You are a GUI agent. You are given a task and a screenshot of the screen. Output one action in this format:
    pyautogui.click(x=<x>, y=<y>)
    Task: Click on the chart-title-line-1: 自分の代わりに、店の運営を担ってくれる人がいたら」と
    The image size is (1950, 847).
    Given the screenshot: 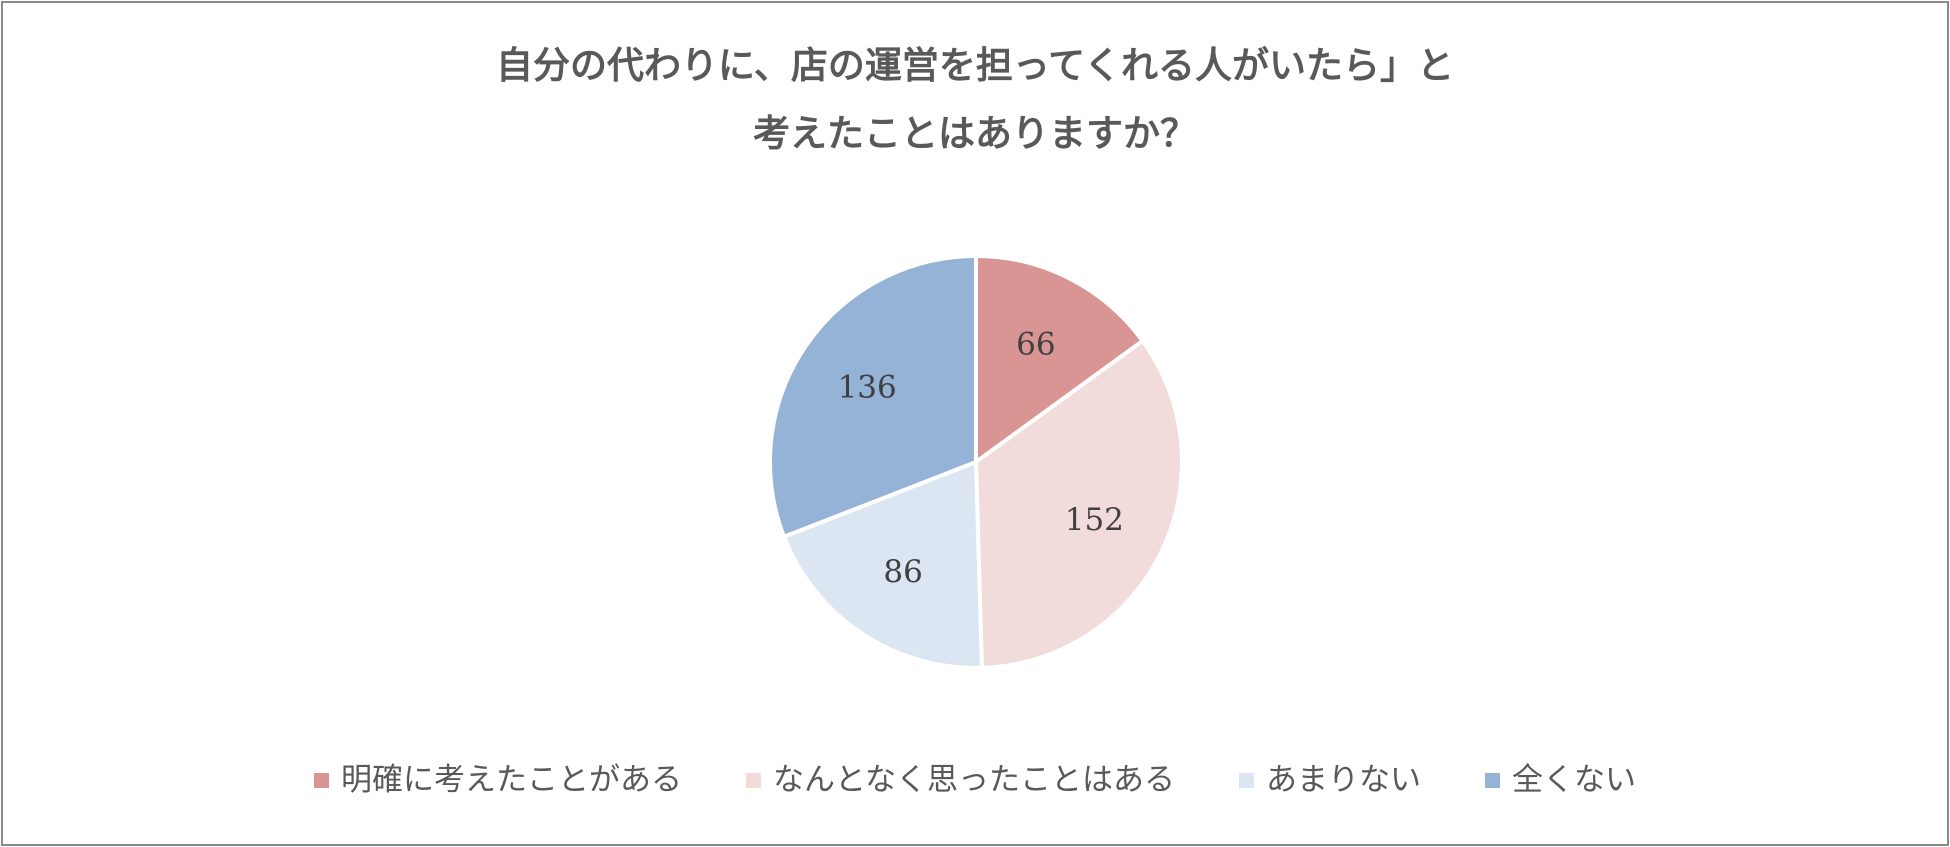 What is the action you would take?
    pyautogui.click(x=975, y=65)
    